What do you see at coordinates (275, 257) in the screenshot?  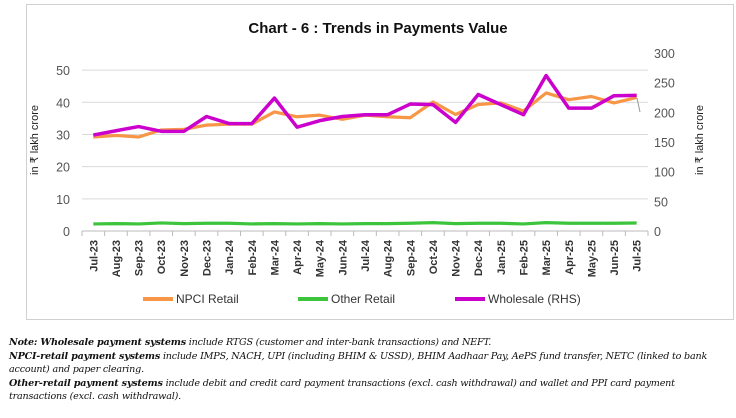 I see `x-tick-label: Mar-24` at bounding box center [275, 257].